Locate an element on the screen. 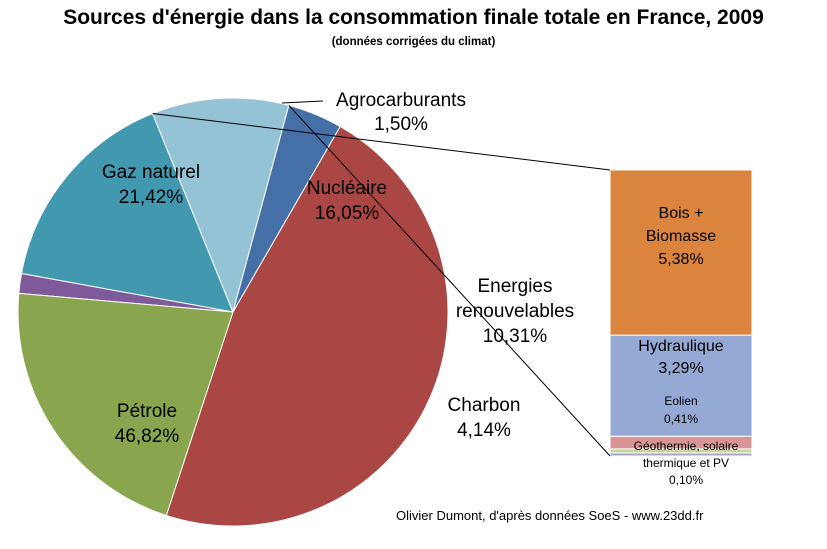 This screenshot has width=827, height=549. bar-label-hydraulique: Hydraulique 3,29% is located at coordinates (680, 357).